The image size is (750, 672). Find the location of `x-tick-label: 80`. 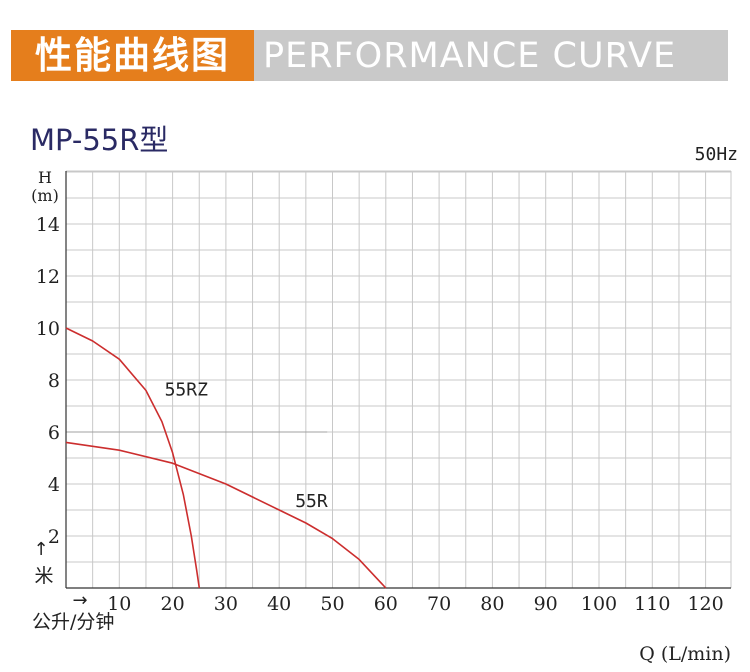

x-tick-label: 80 is located at coordinates (492, 604).